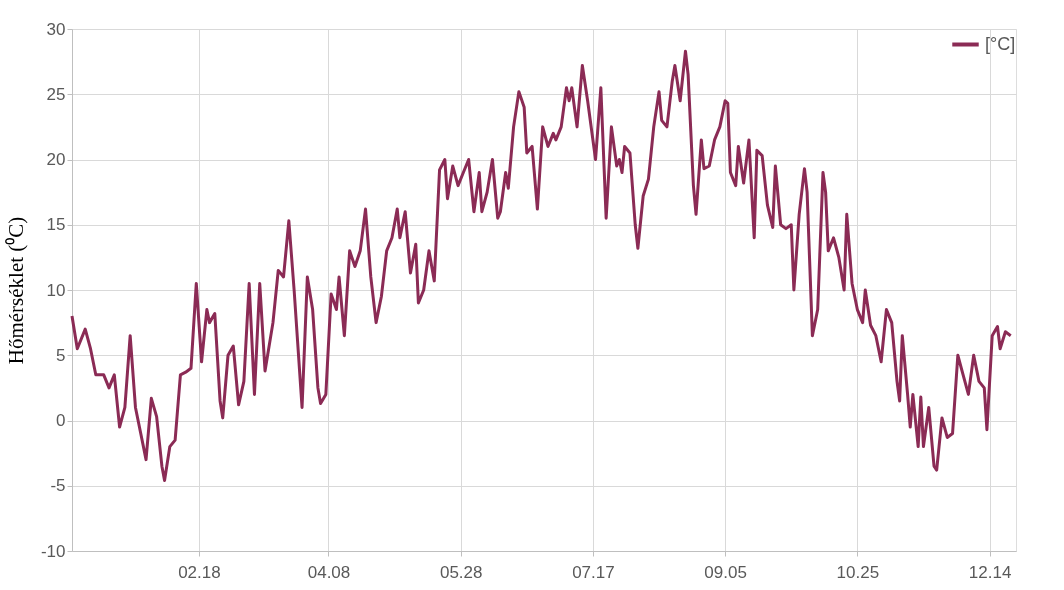 The image size is (1064, 590). What do you see at coordinates (56, 159) in the screenshot?
I see `y-tick-label: 20` at bounding box center [56, 159].